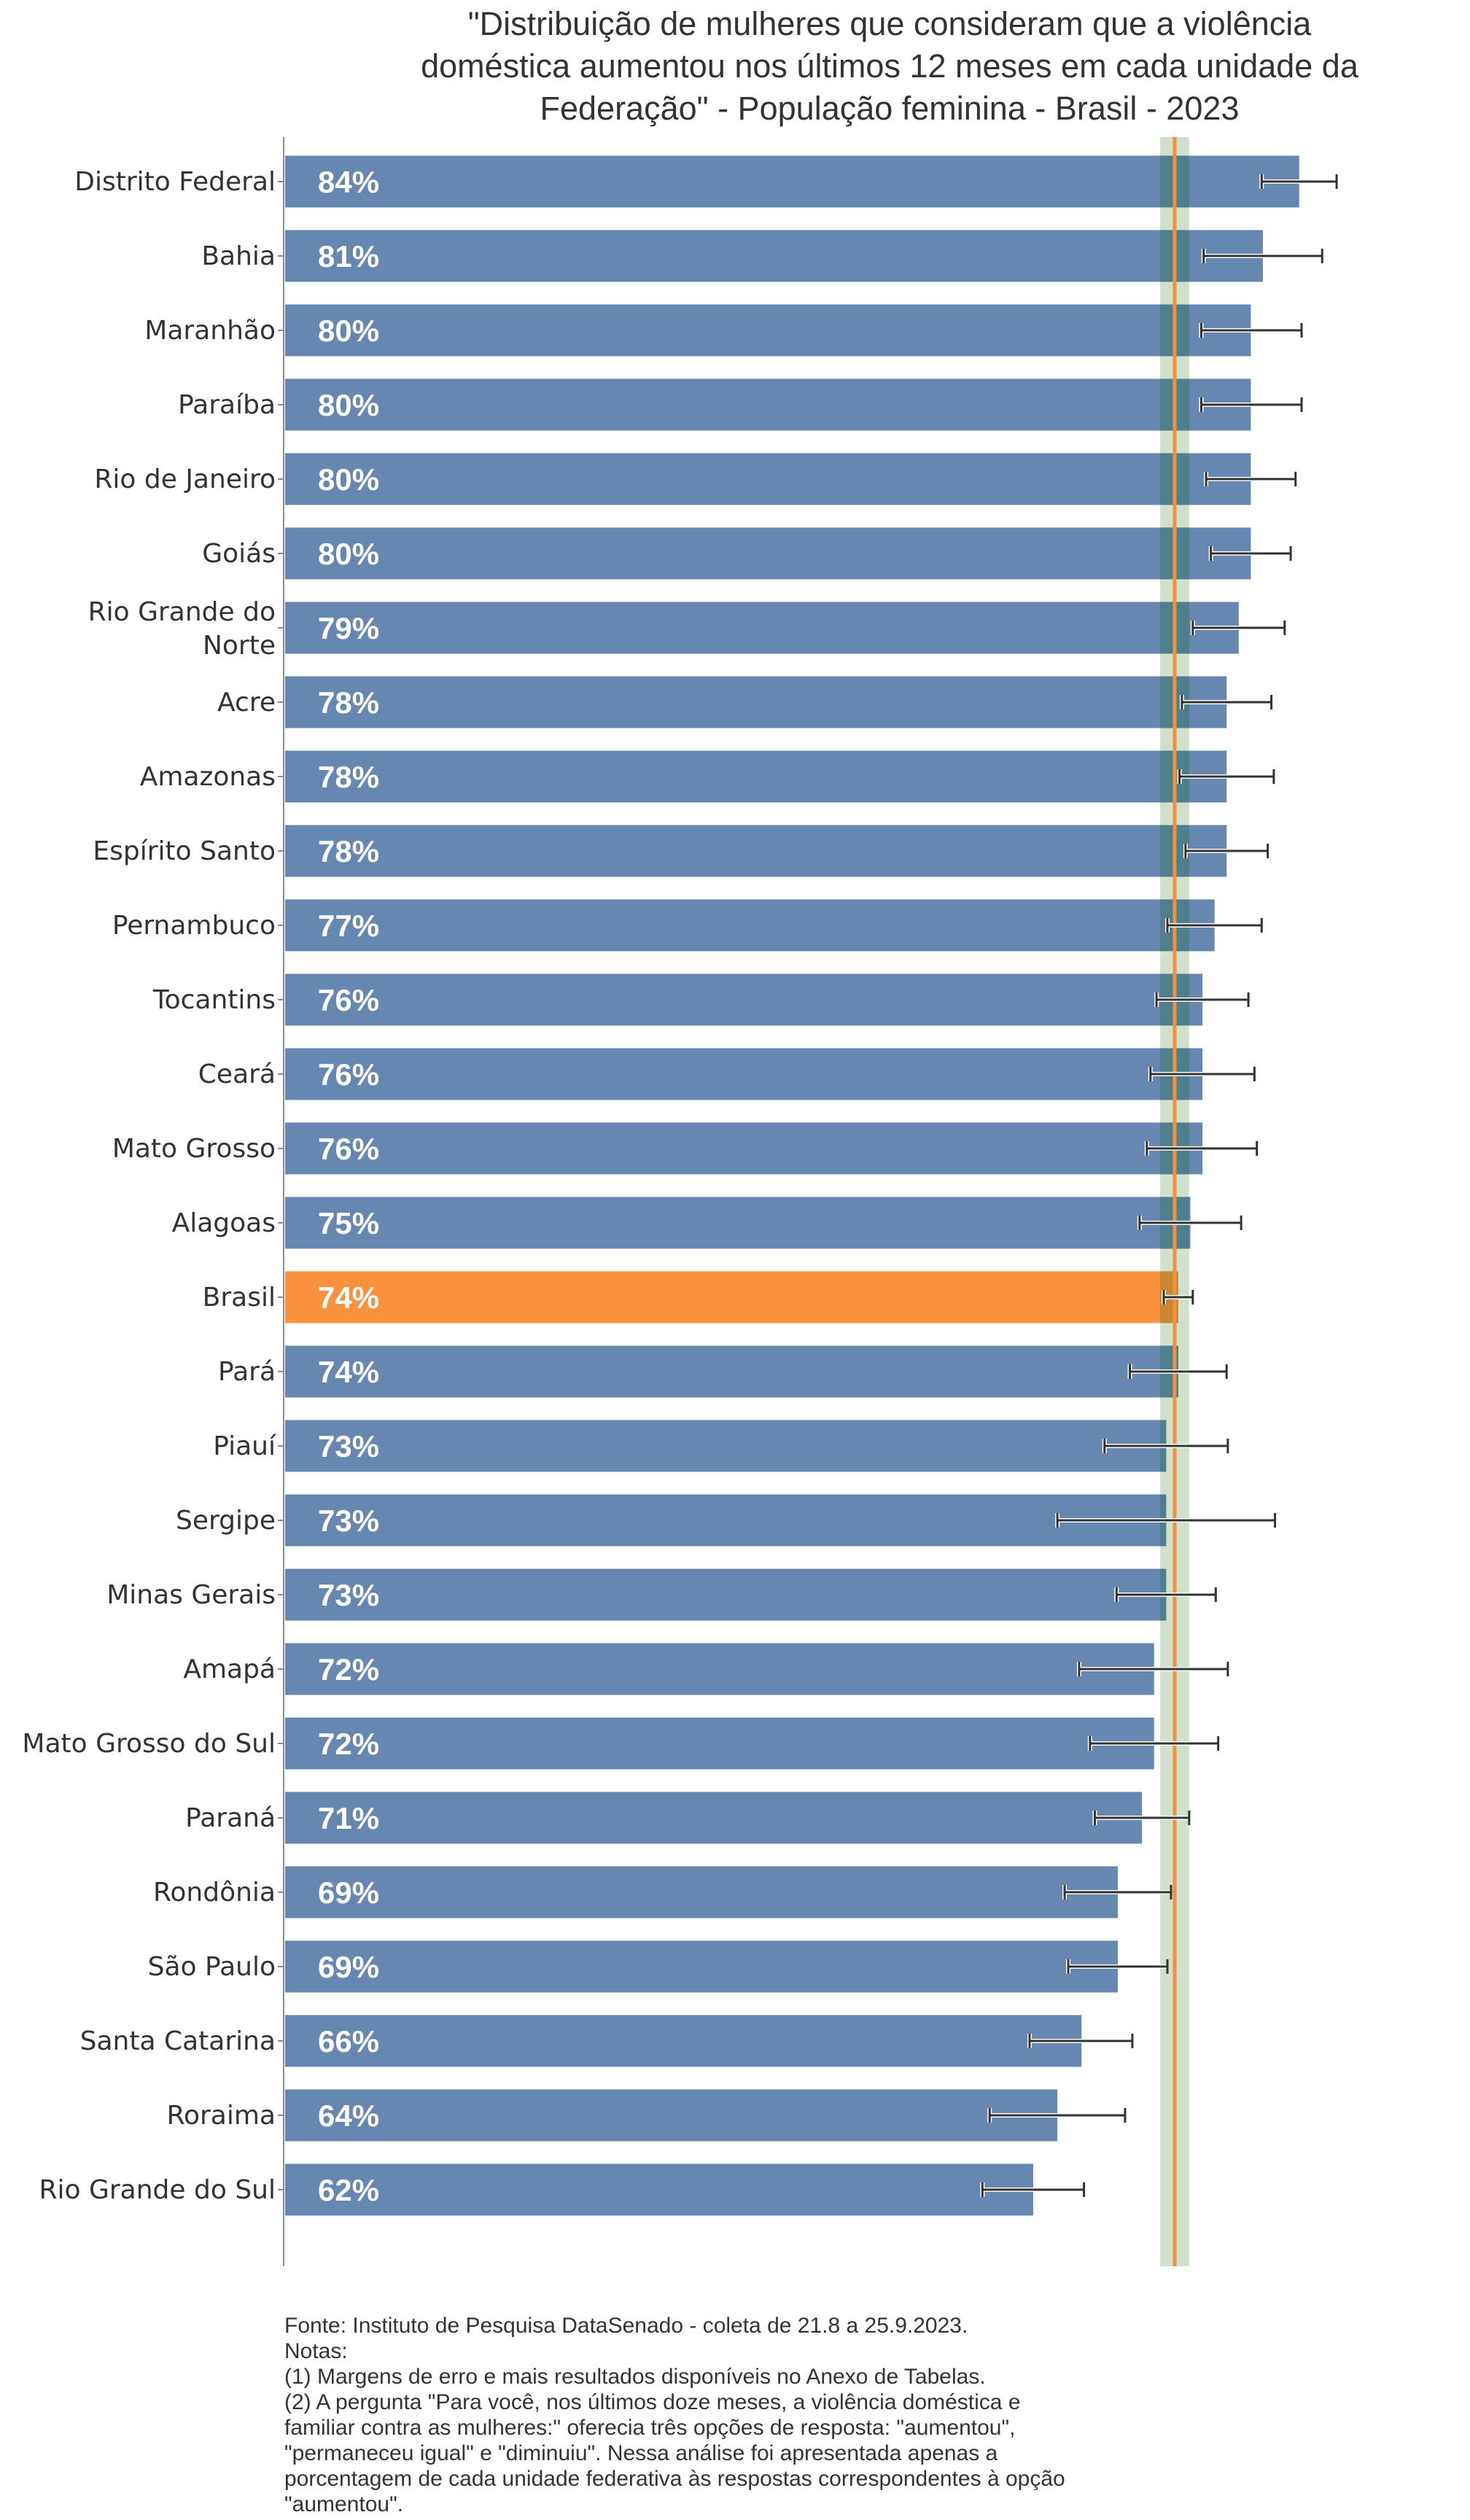 This screenshot has height=2520, width=1470. What do you see at coordinates (344, 2504) in the screenshot?
I see `note-2-line: "aumentou".` at bounding box center [344, 2504].